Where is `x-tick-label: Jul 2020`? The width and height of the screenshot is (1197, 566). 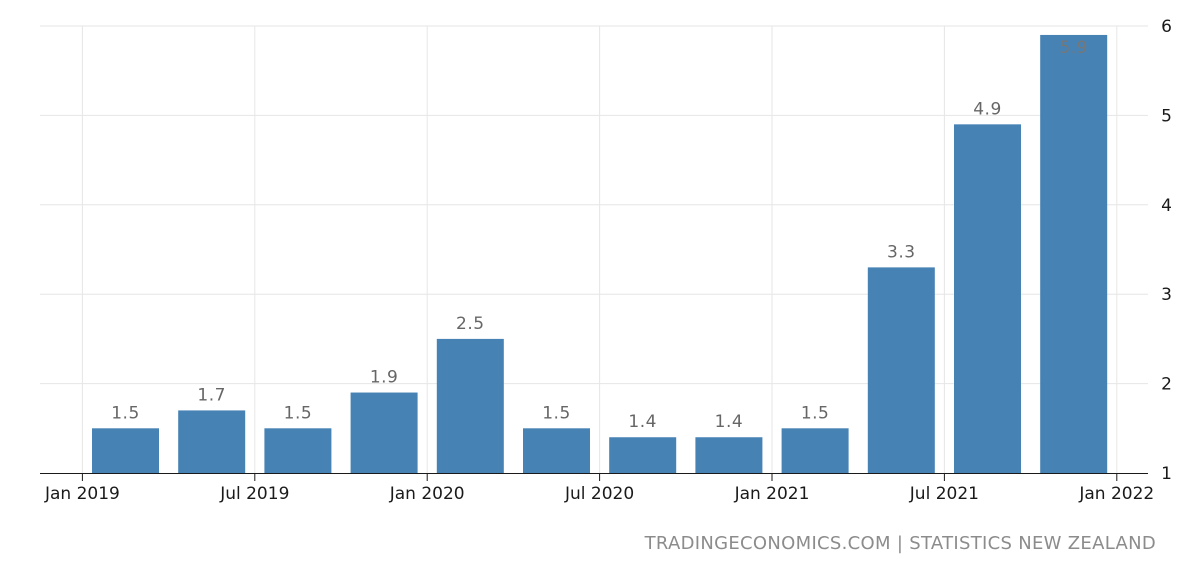
x-tick-label: Jul 2020 is located at coordinates (599, 494).